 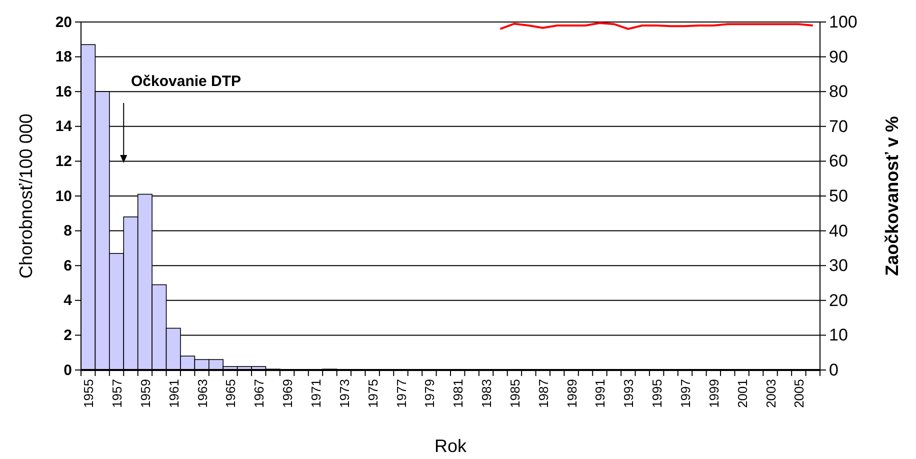 I want to click on y2-tick-label: 20, so click(x=838, y=300).